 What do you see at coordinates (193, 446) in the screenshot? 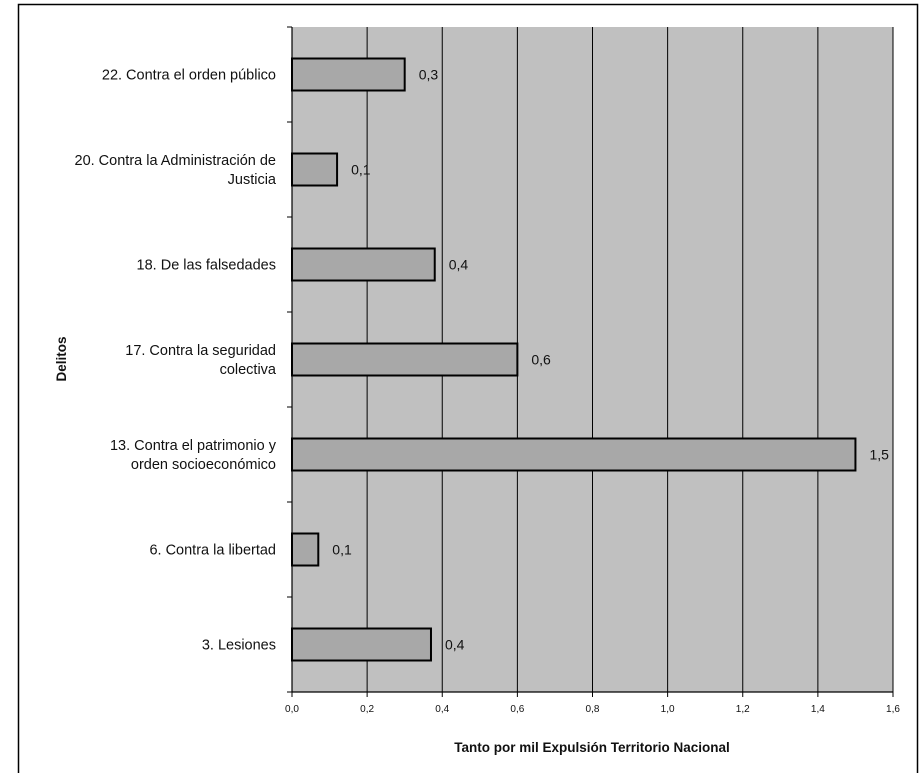
I see `category-label: 13. Contra el patrimonio y` at bounding box center [193, 446].